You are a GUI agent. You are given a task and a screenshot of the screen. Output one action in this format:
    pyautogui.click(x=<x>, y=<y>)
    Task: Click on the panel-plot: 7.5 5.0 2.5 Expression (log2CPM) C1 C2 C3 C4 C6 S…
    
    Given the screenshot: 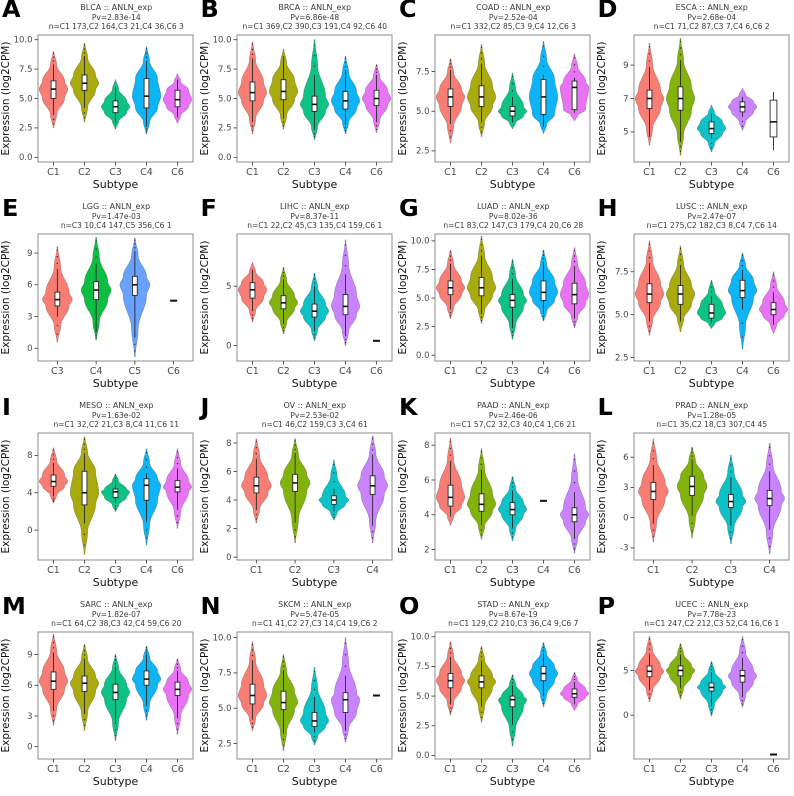 What is the action you would take?
    pyautogui.click(x=692, y=311)
    